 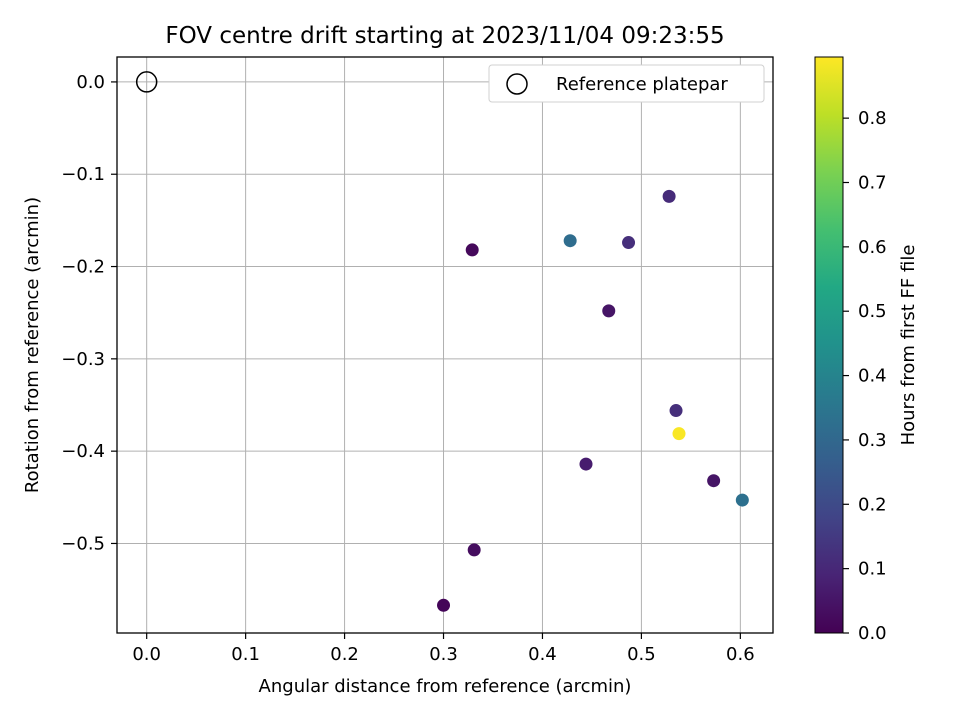 I want to click on x-tick-label: 0.1, so click(x=245, y=654).